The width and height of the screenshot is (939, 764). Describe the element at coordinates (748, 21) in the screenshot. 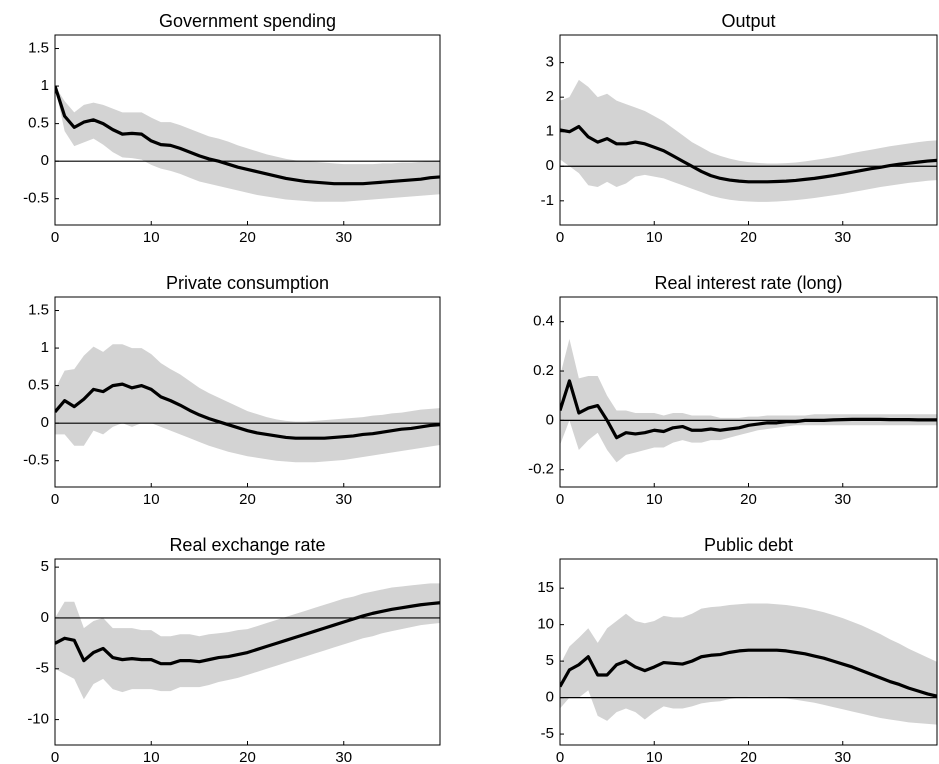

I see `panel-title: Output` at that location.